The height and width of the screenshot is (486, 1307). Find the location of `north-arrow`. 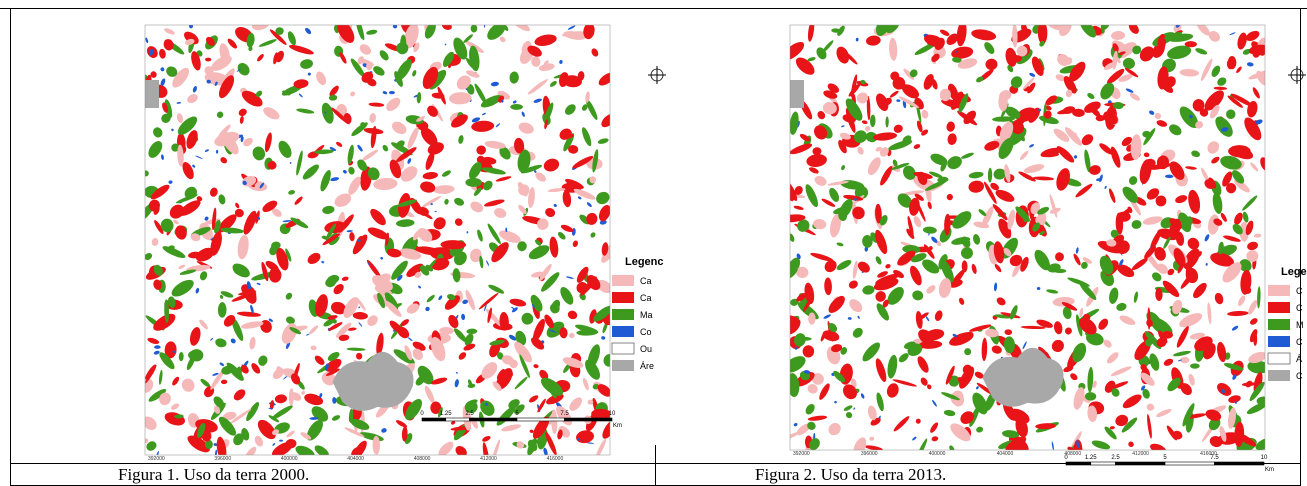

north-arrow is located at coordinates (657, 75).